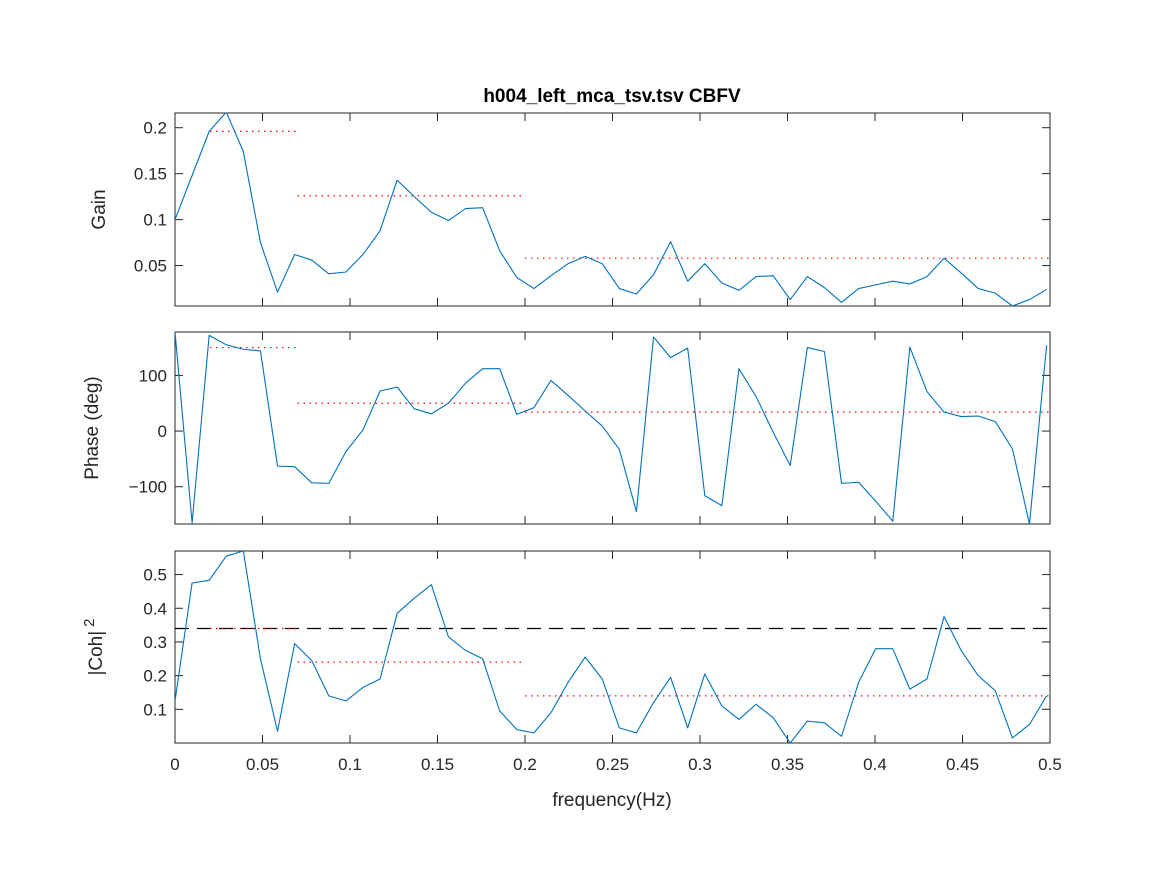 This screenshot has width=1167, height=875. Describe the element at coordinates (787, 764) in the screenshot. I see `x-tick-label: 0.35` at that location.